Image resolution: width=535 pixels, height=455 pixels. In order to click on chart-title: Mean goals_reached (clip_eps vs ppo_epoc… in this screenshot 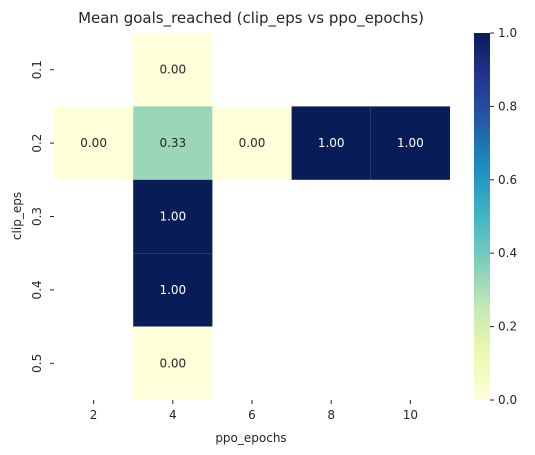, I will do `click(251, 18)`.